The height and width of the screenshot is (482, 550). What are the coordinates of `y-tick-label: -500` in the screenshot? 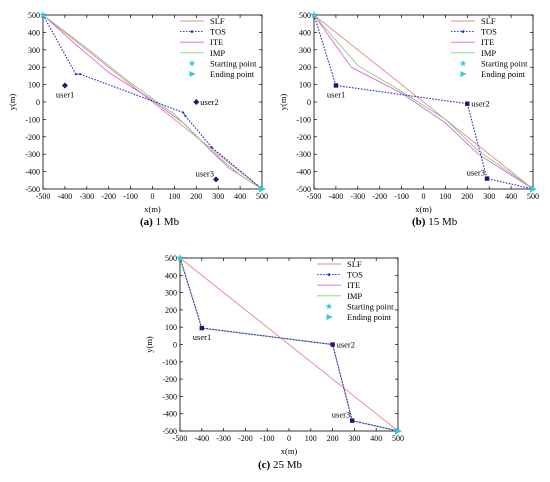 It's located at (303, 189).